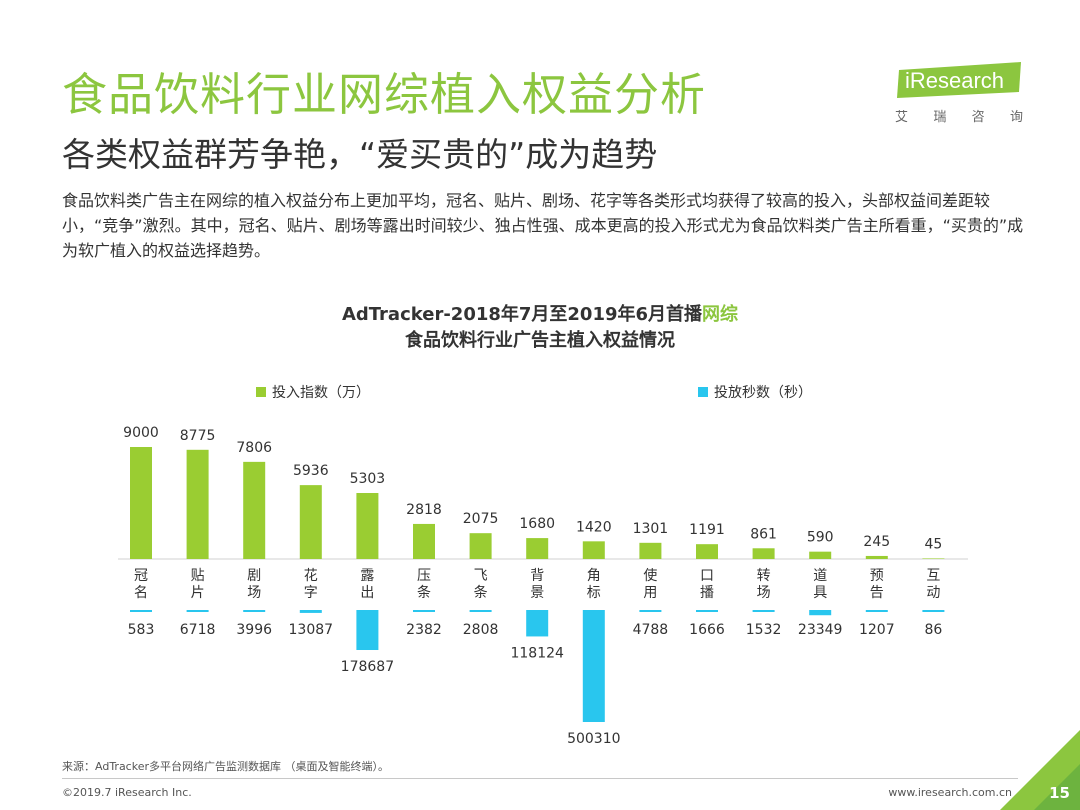 The width and height of the screenshot is (1080, 810). Describe the element at coordinates (876, 542) in the screenshot. I see `investment-value-label: 245` at that location.